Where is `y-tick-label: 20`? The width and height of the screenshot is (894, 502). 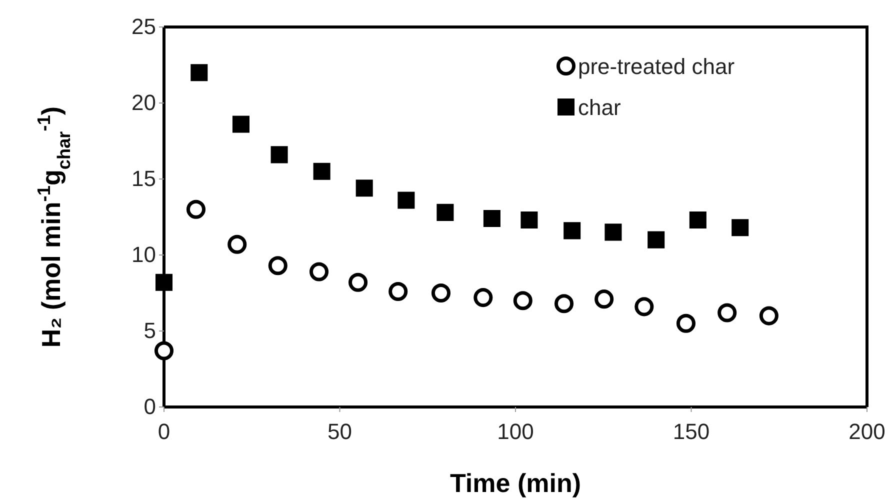 y-tick-label: 20 is located at coordinates (144, 103).